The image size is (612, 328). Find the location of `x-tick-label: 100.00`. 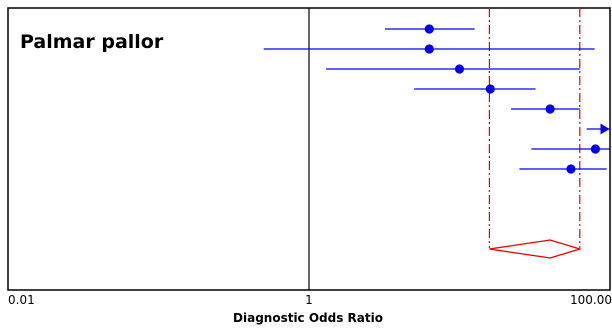

x-tick-label: 100.00 is located at coordinates (591, 300).